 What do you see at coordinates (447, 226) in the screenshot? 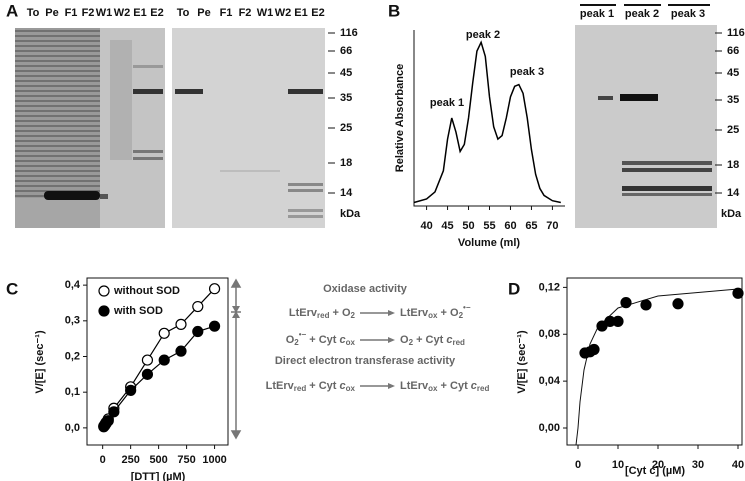
I see `x-tick-label: 45` at bounding box center [447, 226].